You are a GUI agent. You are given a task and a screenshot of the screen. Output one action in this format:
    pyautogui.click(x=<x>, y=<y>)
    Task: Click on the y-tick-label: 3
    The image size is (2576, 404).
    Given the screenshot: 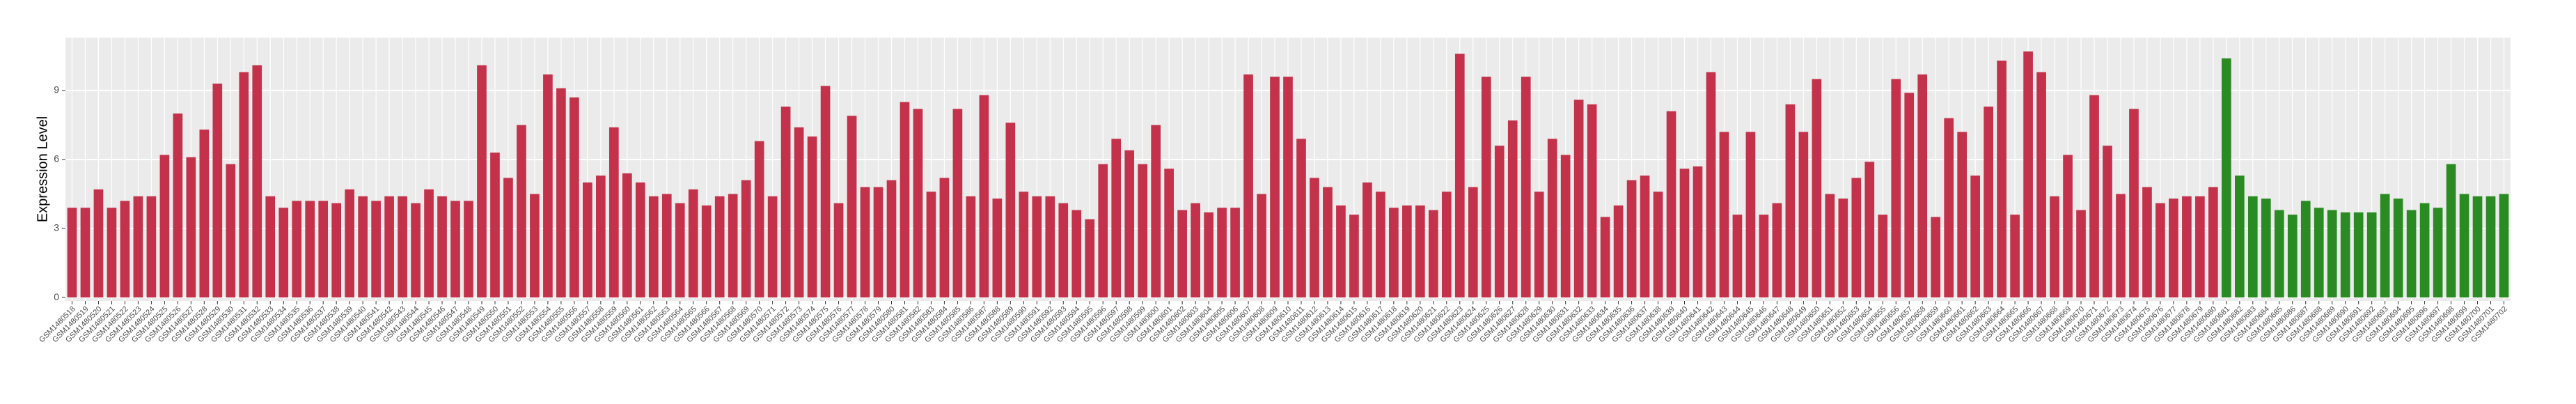 What is the action you would take?
    pyautogui.click(x=56, y=227)
    